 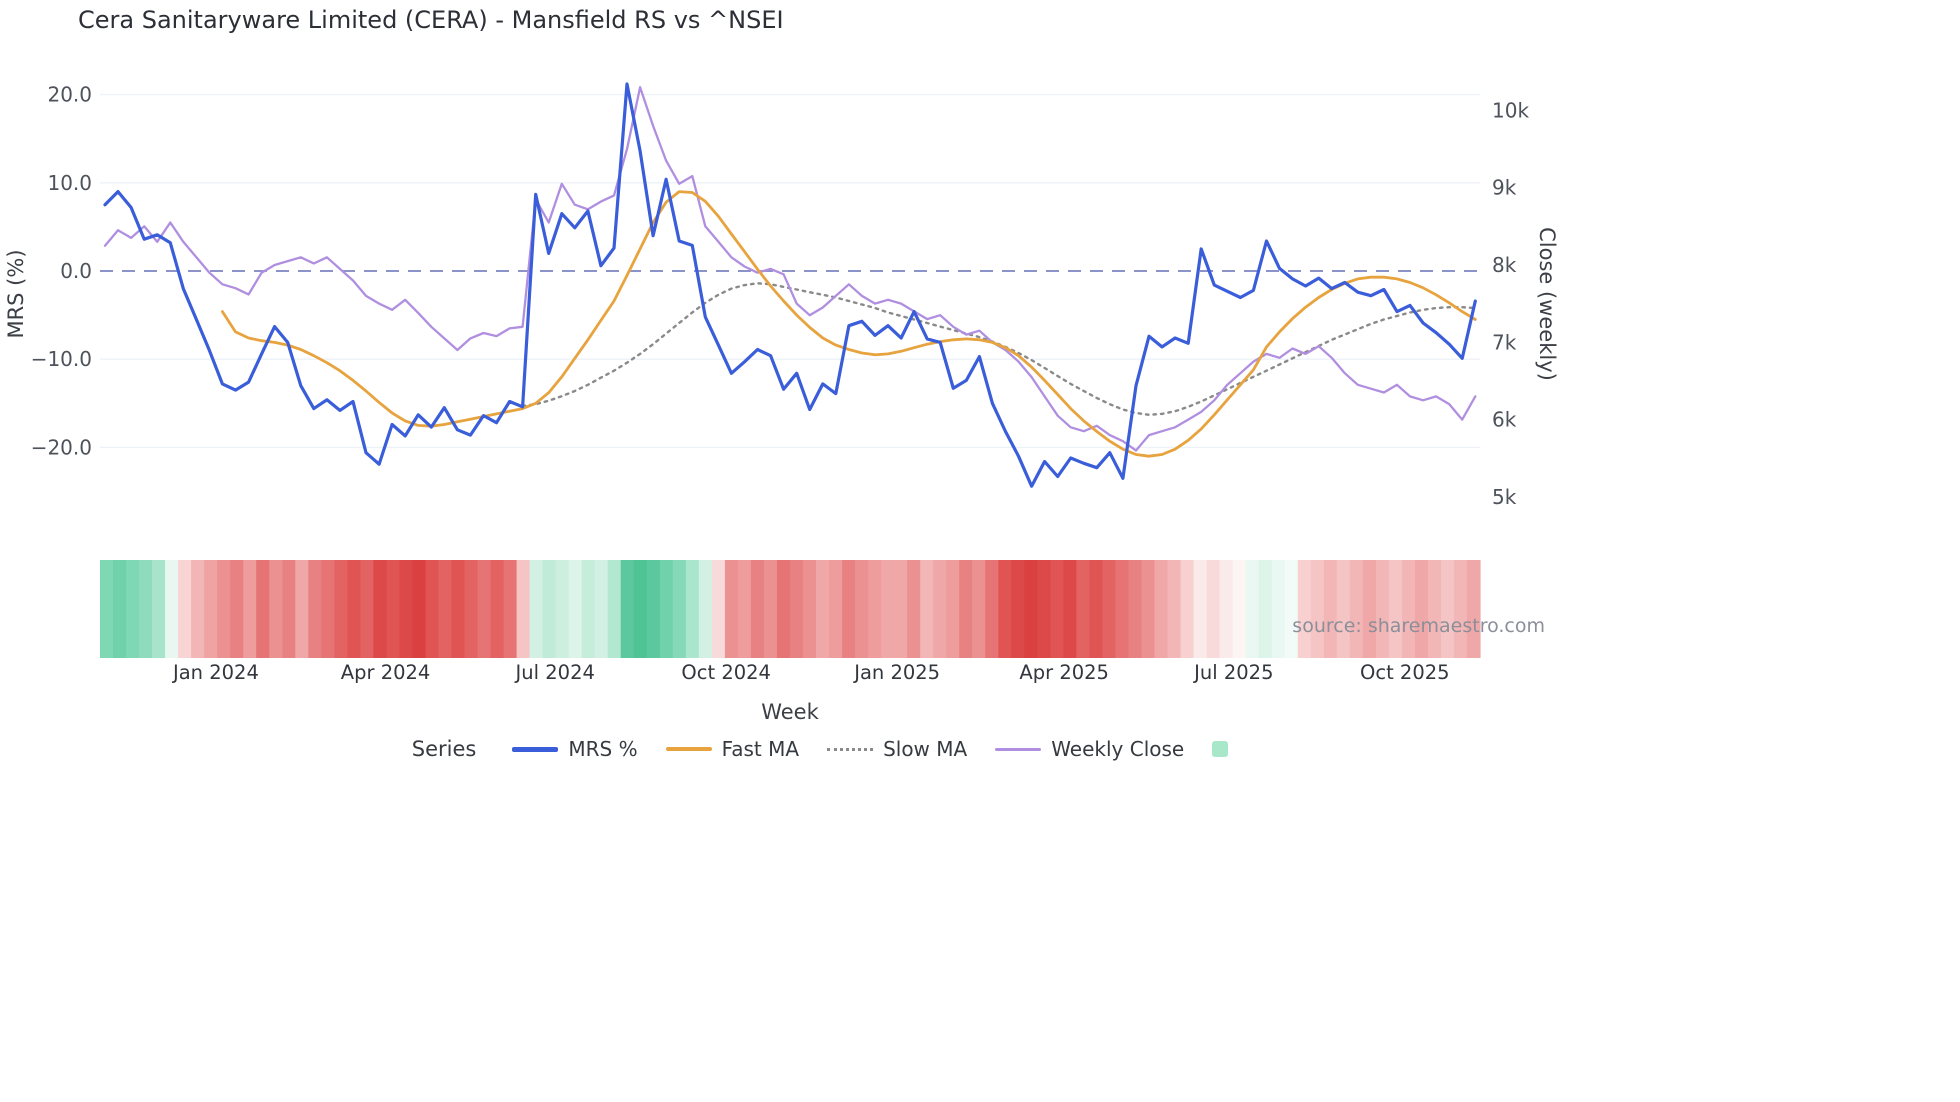 I want to click on x-axis-tick-label: Apr 2024, so click(x=386, y=672).